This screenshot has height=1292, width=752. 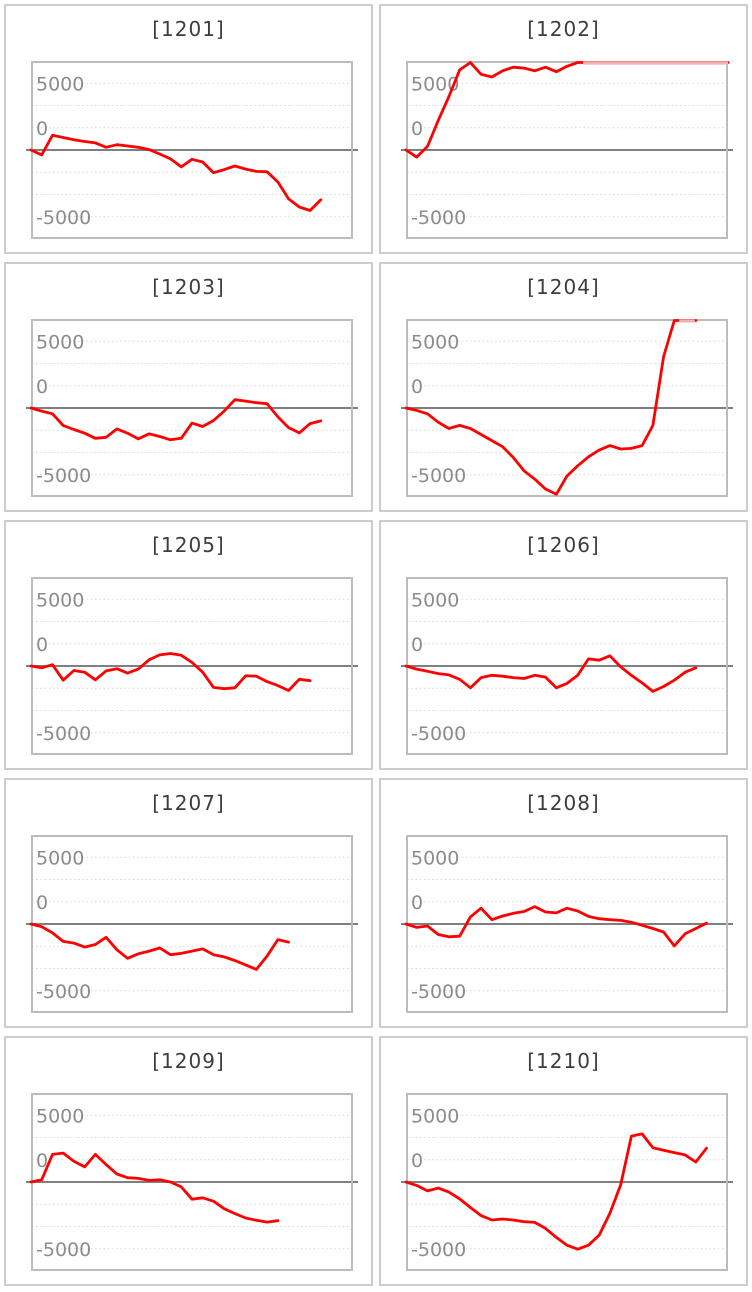 What do you see at coordinates (188, 1061) in the screenshot?
I see `chart-title: [1209]` at bounding box center [188, 1061].